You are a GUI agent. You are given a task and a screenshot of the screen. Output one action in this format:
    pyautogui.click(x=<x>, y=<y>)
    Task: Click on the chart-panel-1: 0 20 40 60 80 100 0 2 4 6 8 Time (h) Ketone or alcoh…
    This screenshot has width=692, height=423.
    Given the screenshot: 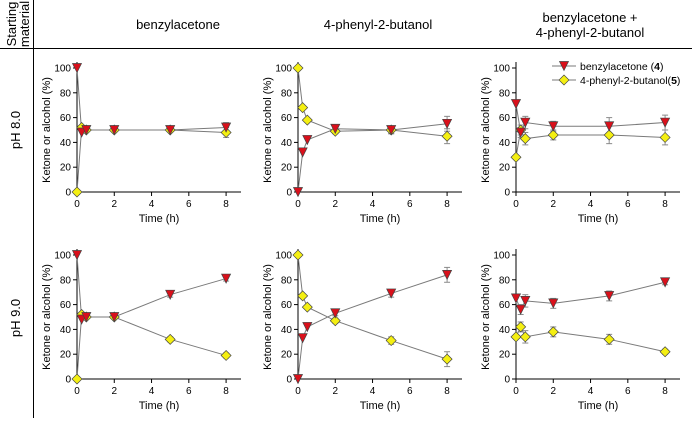 What is the action you would take?
    pyautogui.click(x=141, y=143)
    